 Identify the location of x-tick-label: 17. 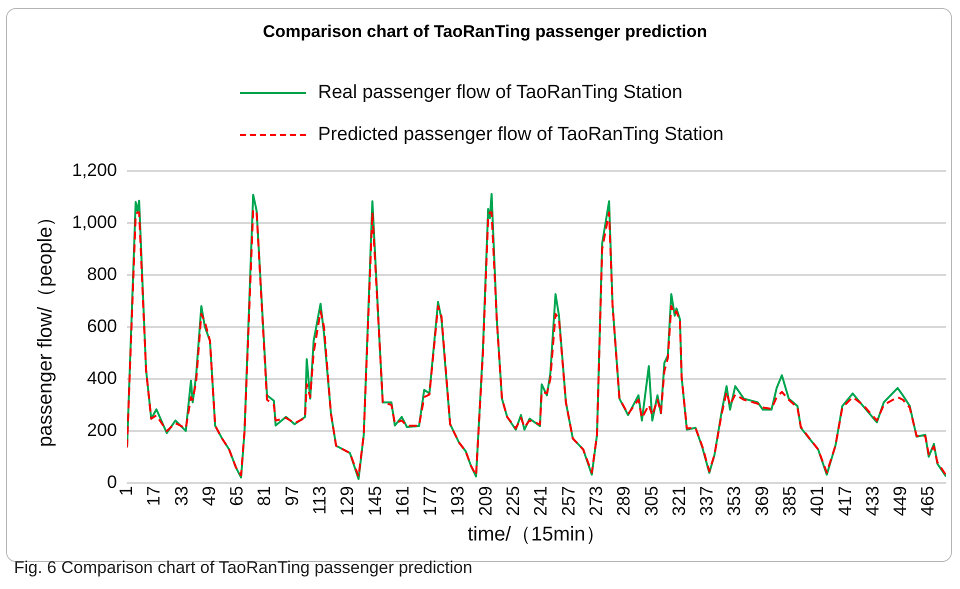
(154, 496).